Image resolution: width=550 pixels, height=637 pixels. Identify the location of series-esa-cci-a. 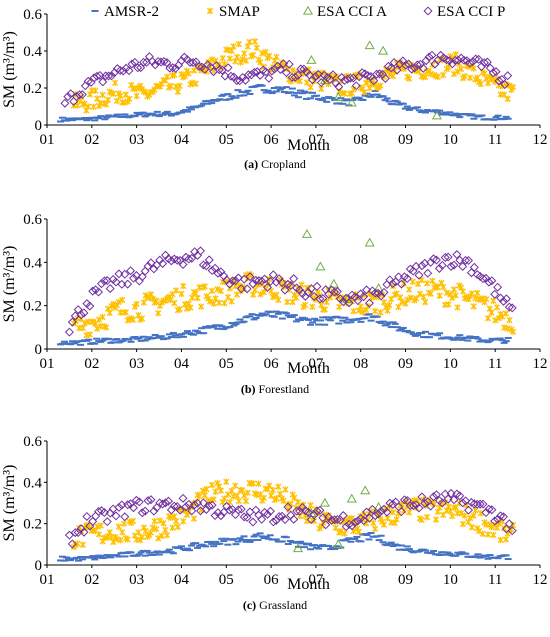
(342, 265).